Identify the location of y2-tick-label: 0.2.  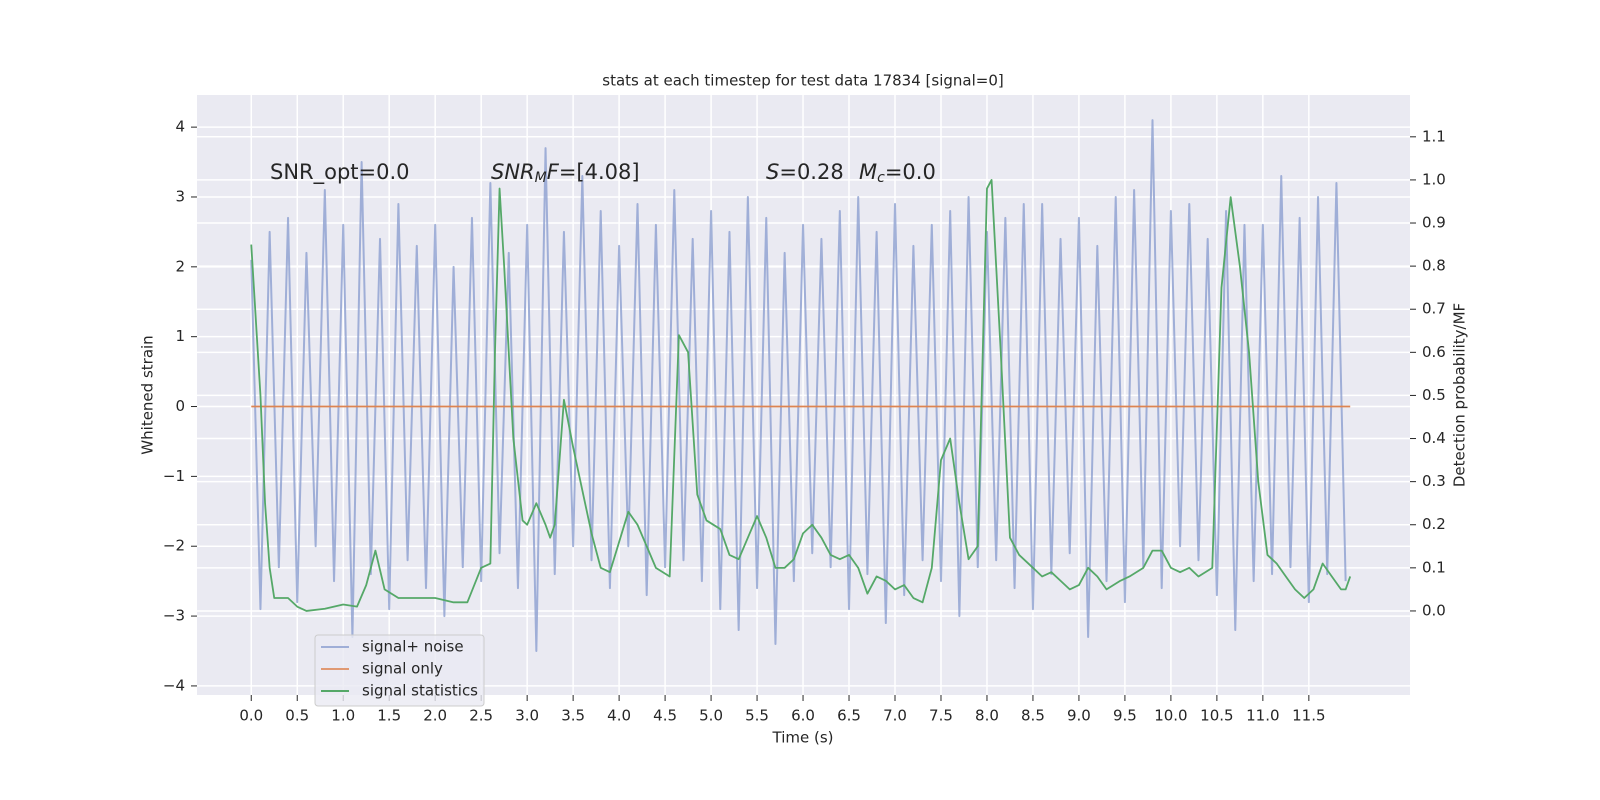
(1434, 524).